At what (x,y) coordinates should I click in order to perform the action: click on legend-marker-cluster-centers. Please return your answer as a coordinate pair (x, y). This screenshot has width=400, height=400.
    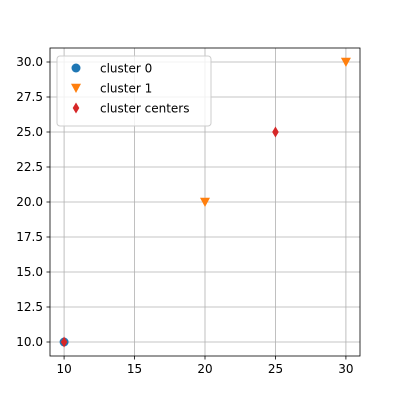
    Looking at the image, I should click on (76, 108).